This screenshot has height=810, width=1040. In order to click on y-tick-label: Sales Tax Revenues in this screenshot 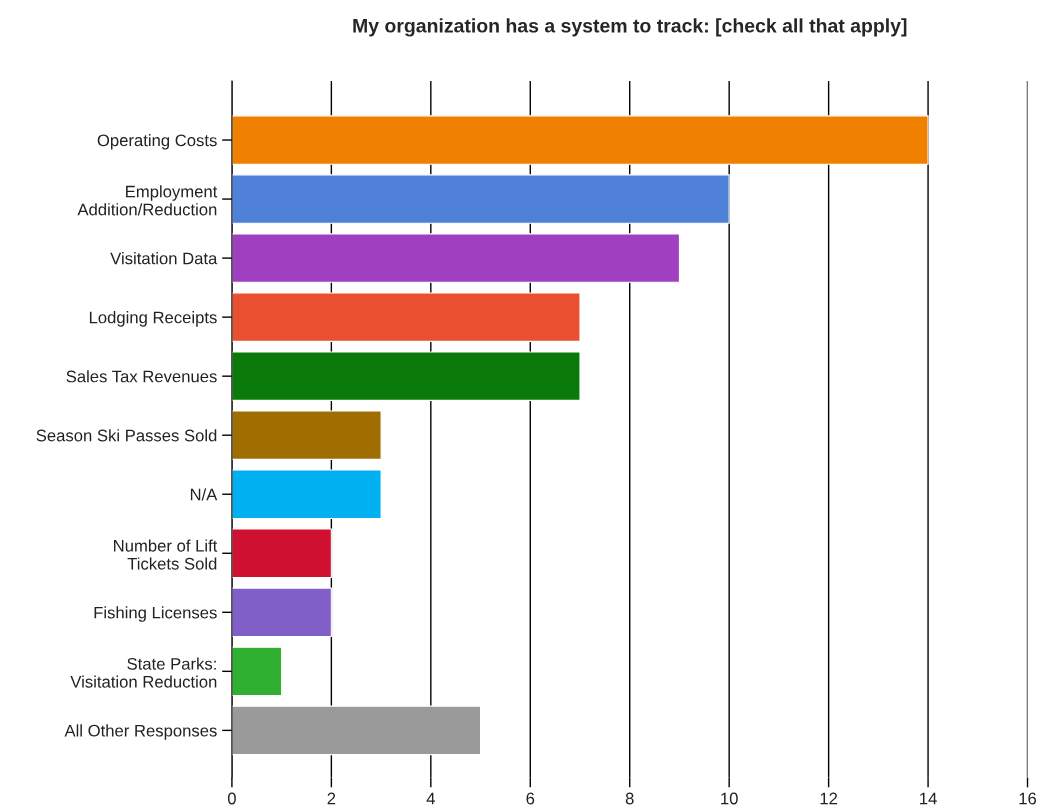, I will do `click(141, 376)`.